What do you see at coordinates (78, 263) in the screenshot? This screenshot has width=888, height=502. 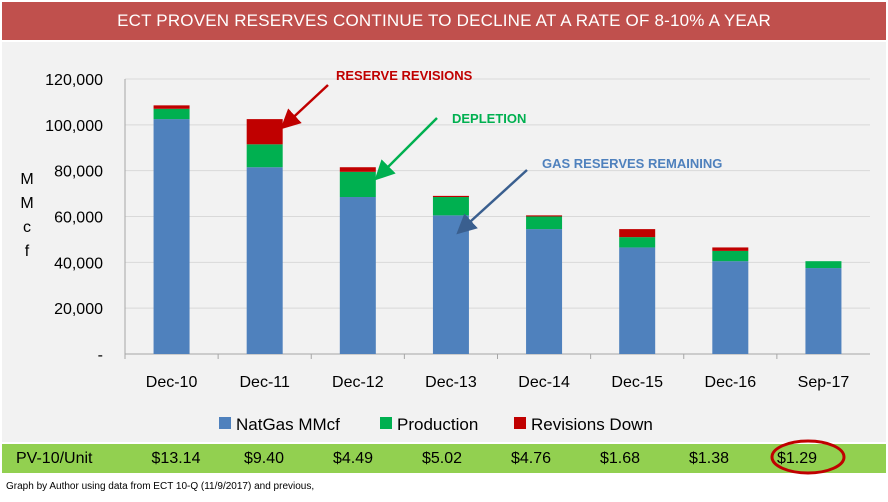 I see `y-tick-label: 40,000` at bounding box center [78, 263].